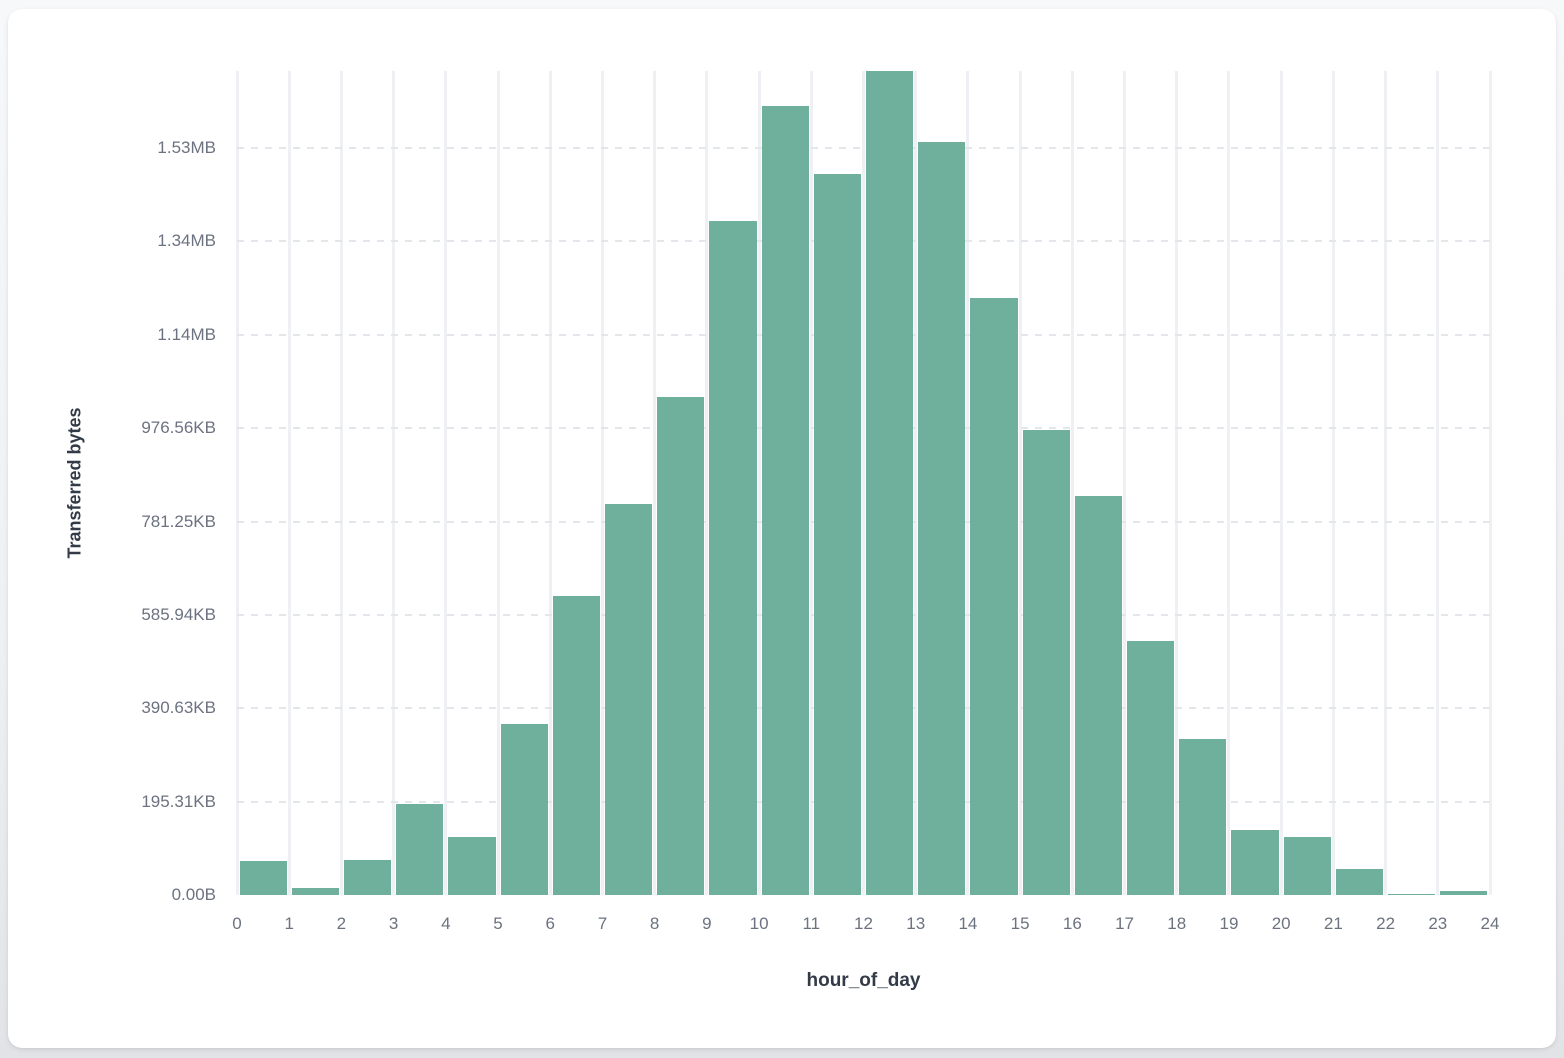 This screenshot has width=1564, height=1058. I want to click on x-tick-label: 22, so click(1386, 923).